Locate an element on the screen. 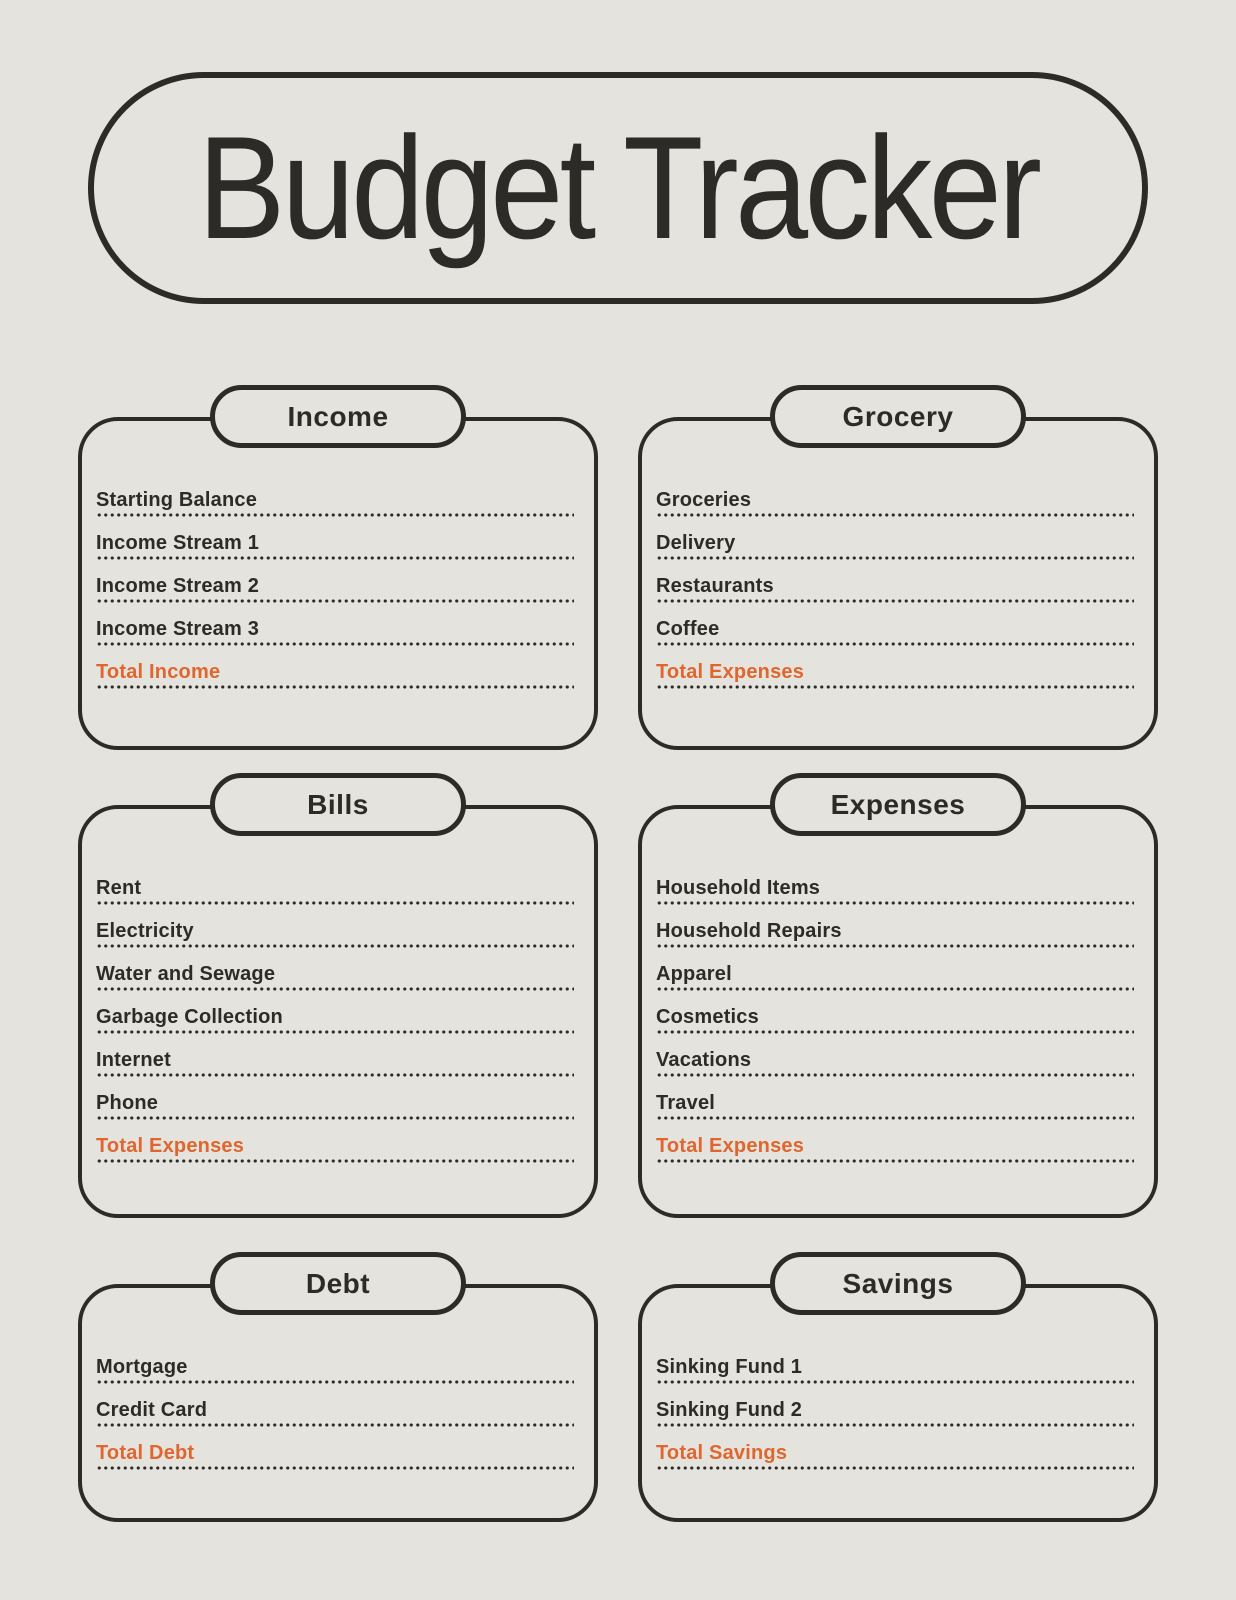 This screenshot has height=1600, width=1236. line-item-label: Mortgage is located at coordinates (142, 1367).